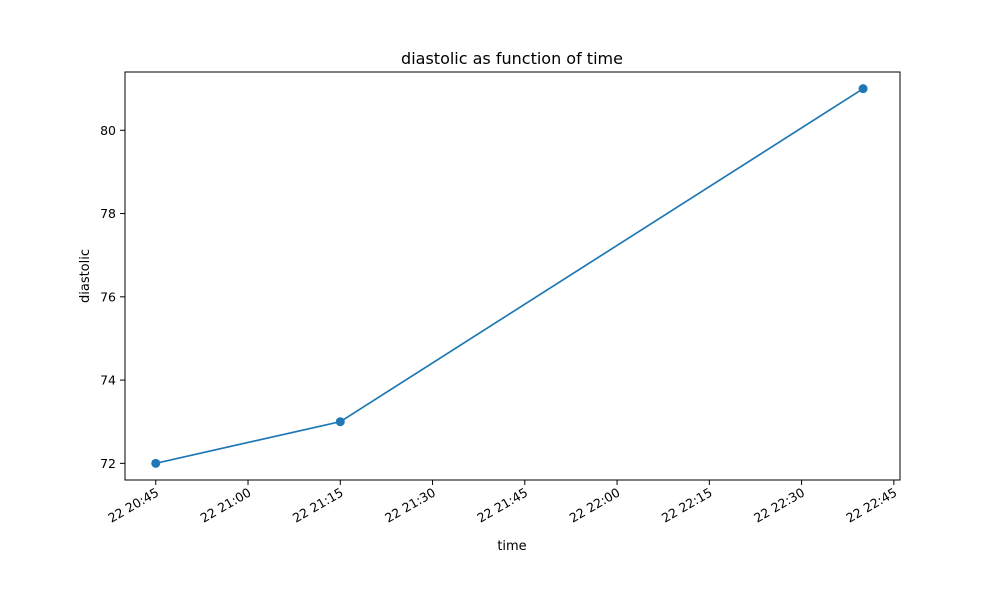  I want to click on y-tick-label: 76, so click(108, 296).